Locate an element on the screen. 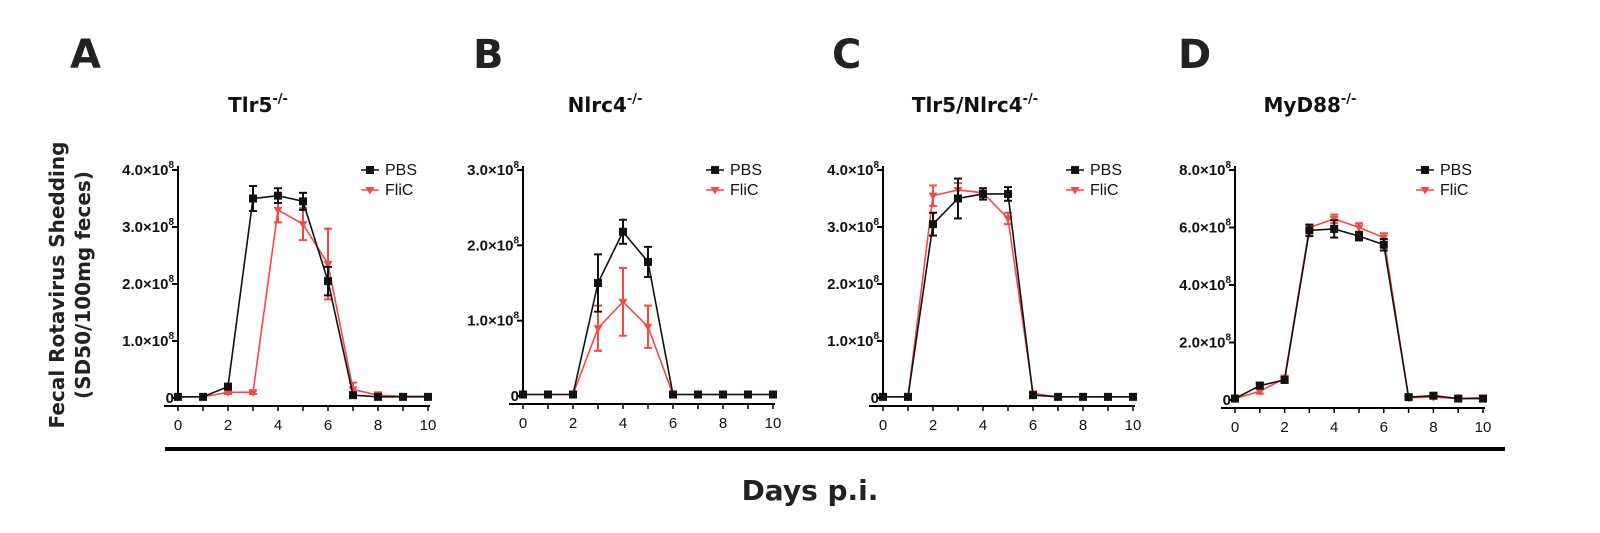  y-tick-label: 2.0×10⁸ is located at coordinates (493, 244).